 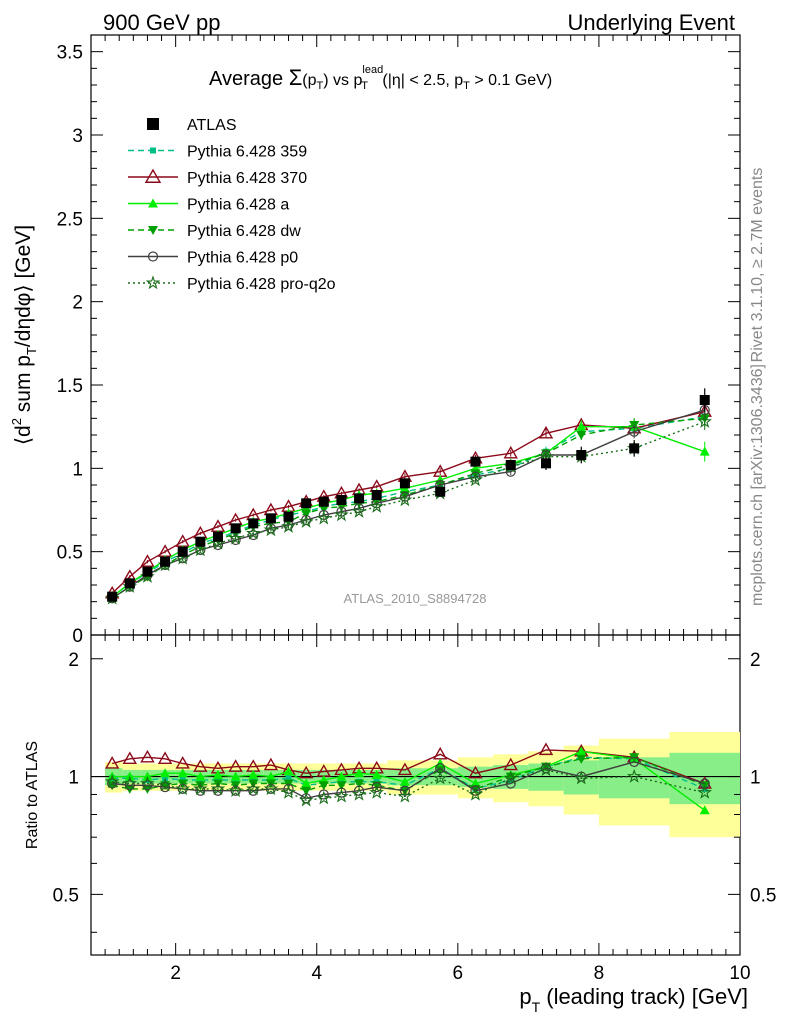 I want to click on legend-label: Pythia 6.428 a, so click(x=238, y=205).